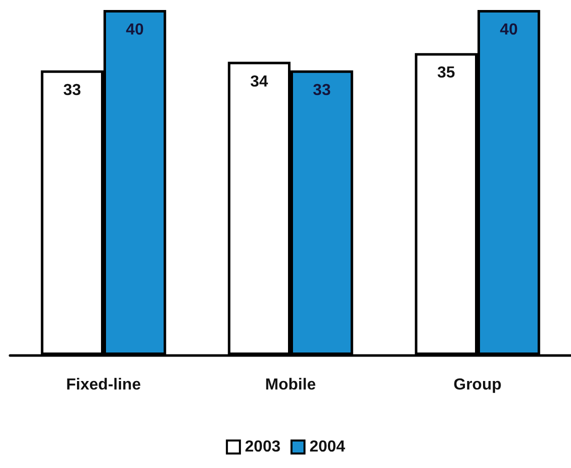  I want to click on legend-label: 2004, so click(328, 447).